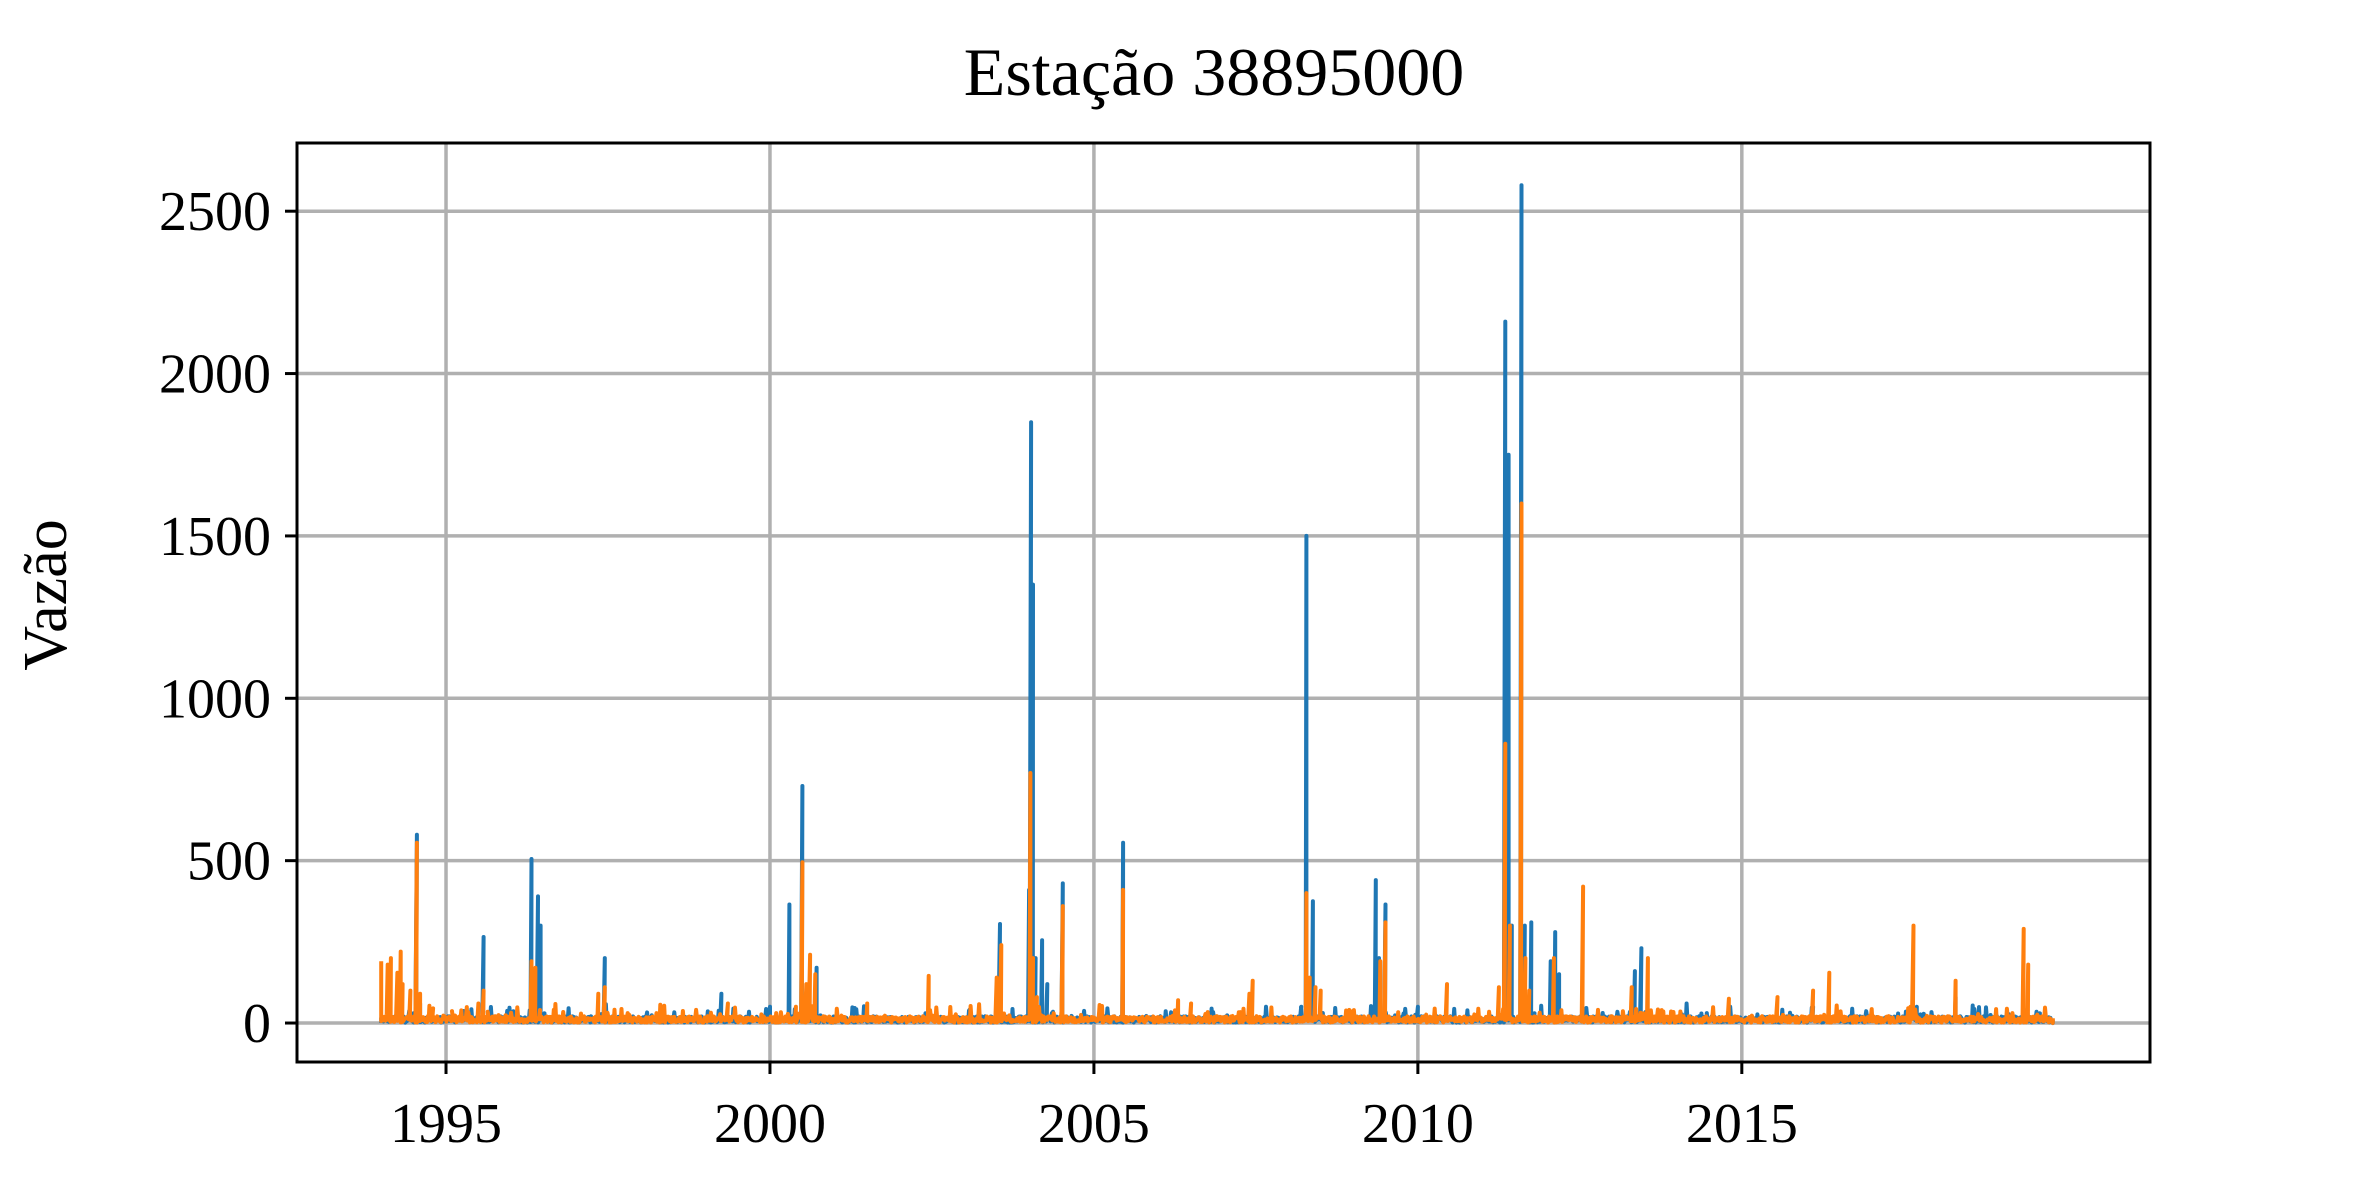 This screenshot has height=1181, width=2362. Describe the element at coordinates (1214, 72) in the screenshot. I see `chart-title: Estação 38895000` at that location.